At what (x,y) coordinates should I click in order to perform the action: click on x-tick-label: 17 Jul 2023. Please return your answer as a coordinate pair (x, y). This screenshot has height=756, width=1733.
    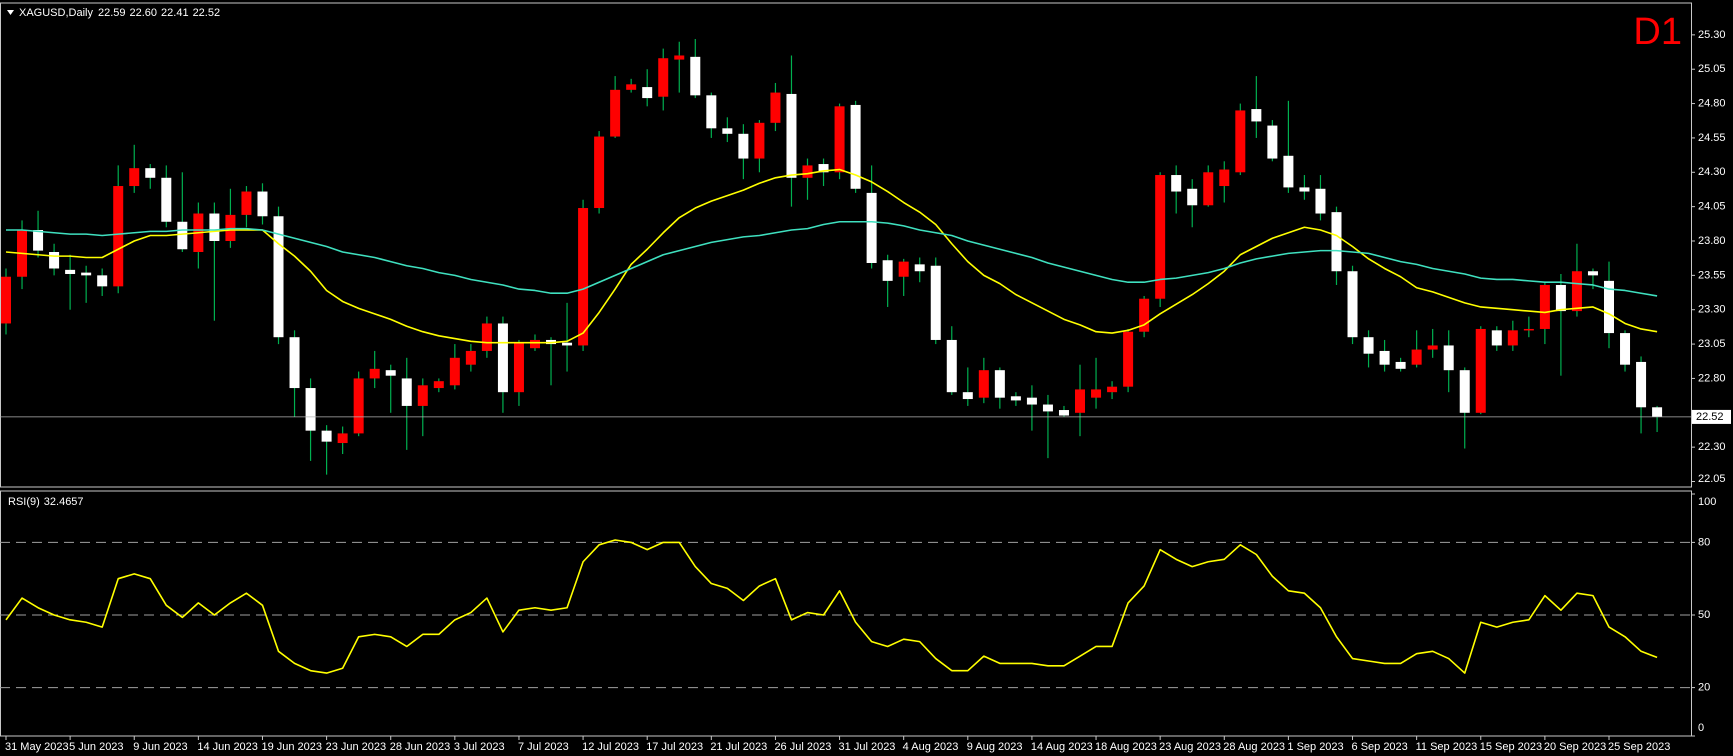
    Looking at the image, I should click on (674, 747).